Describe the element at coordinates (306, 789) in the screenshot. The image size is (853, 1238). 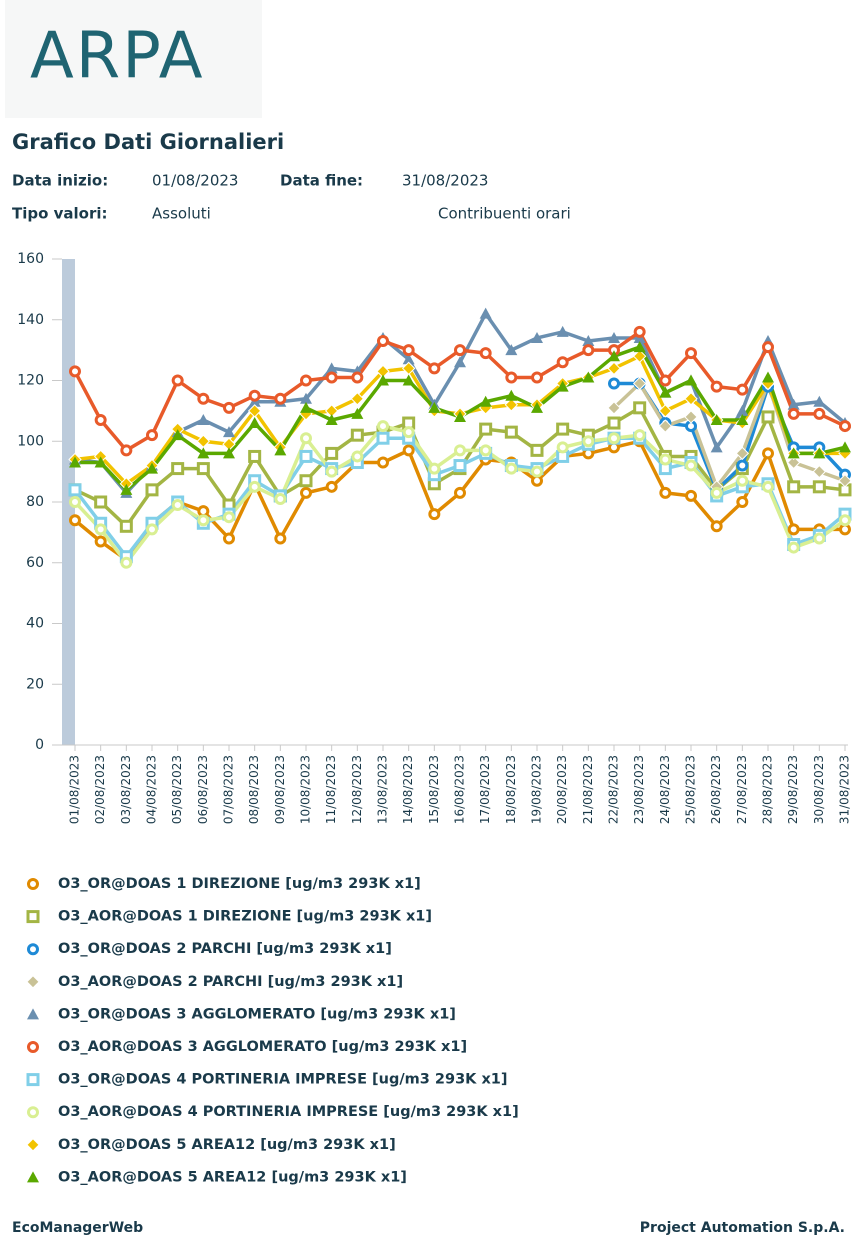
I see `x-tick-label: 10/08/2023` at that location.